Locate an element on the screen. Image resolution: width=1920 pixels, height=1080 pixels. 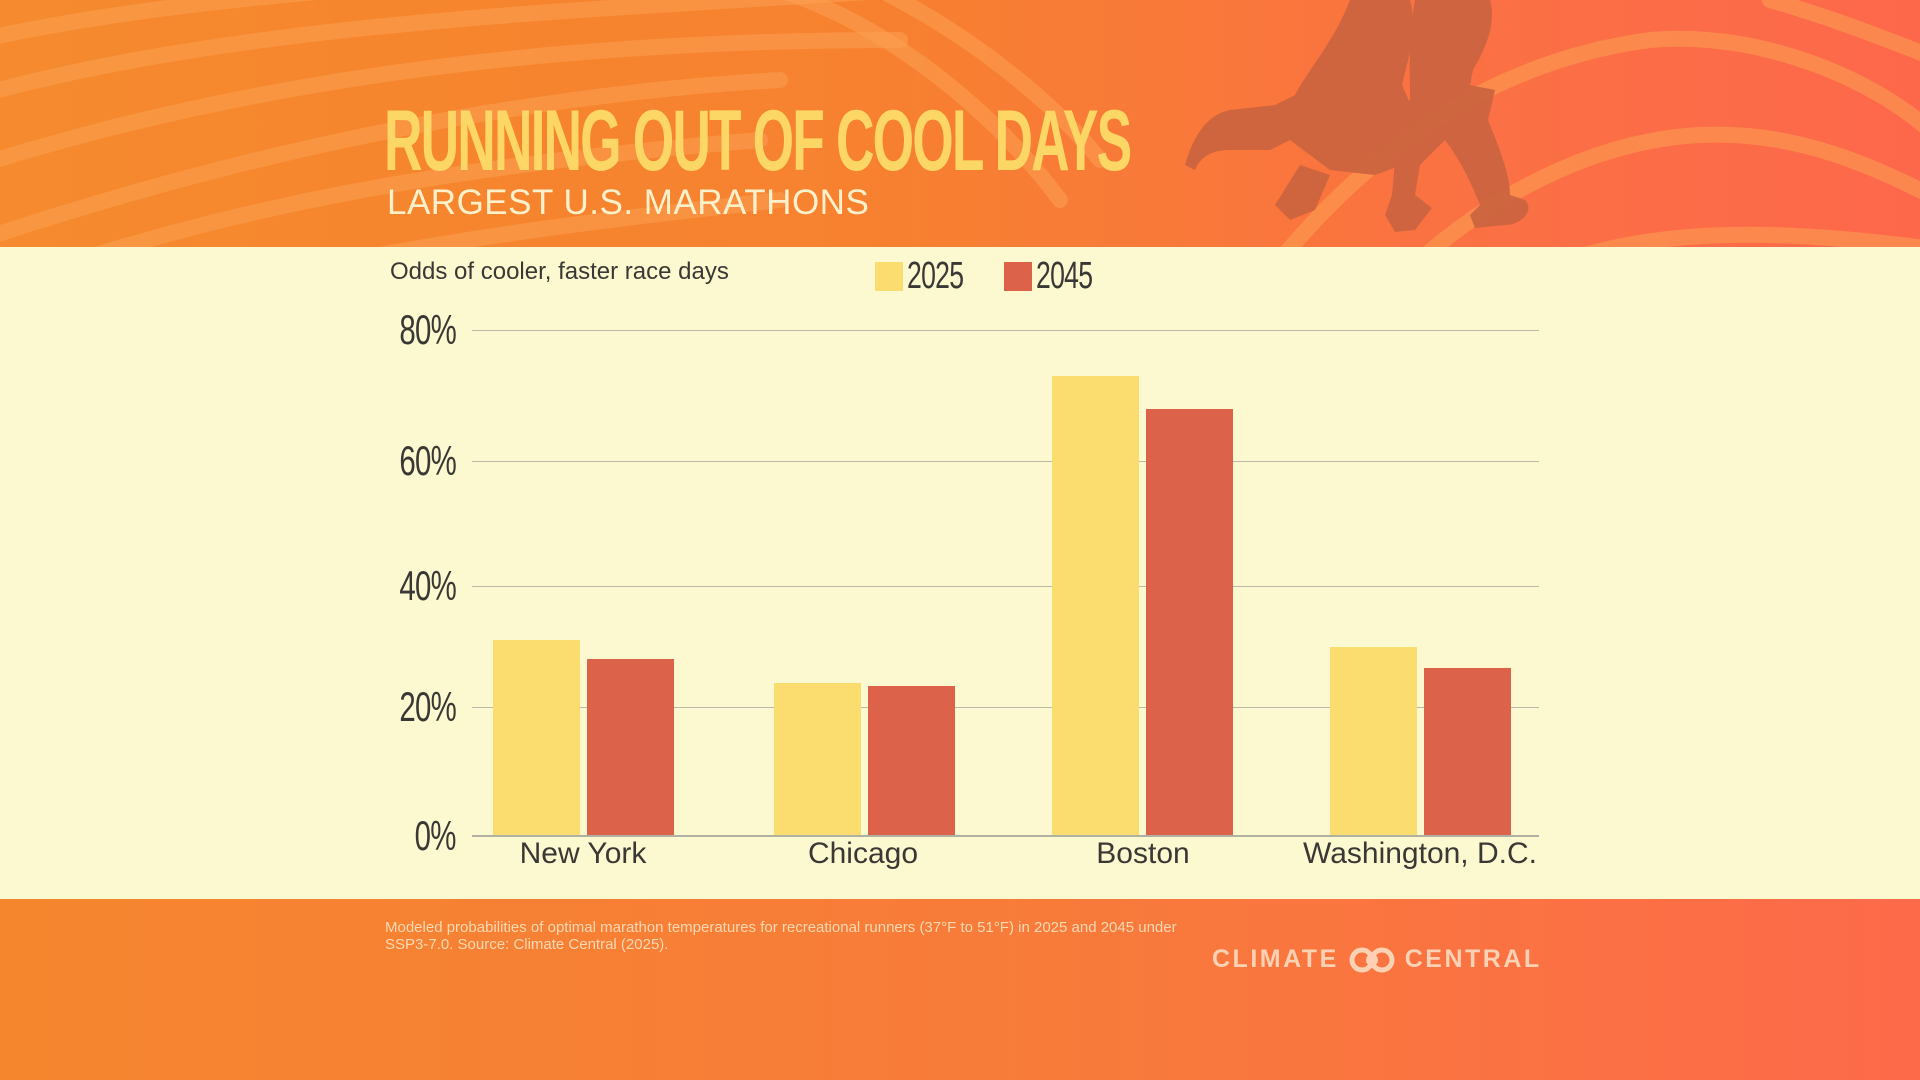
bar-boston-2025 is located at coordinates (1095, 605).